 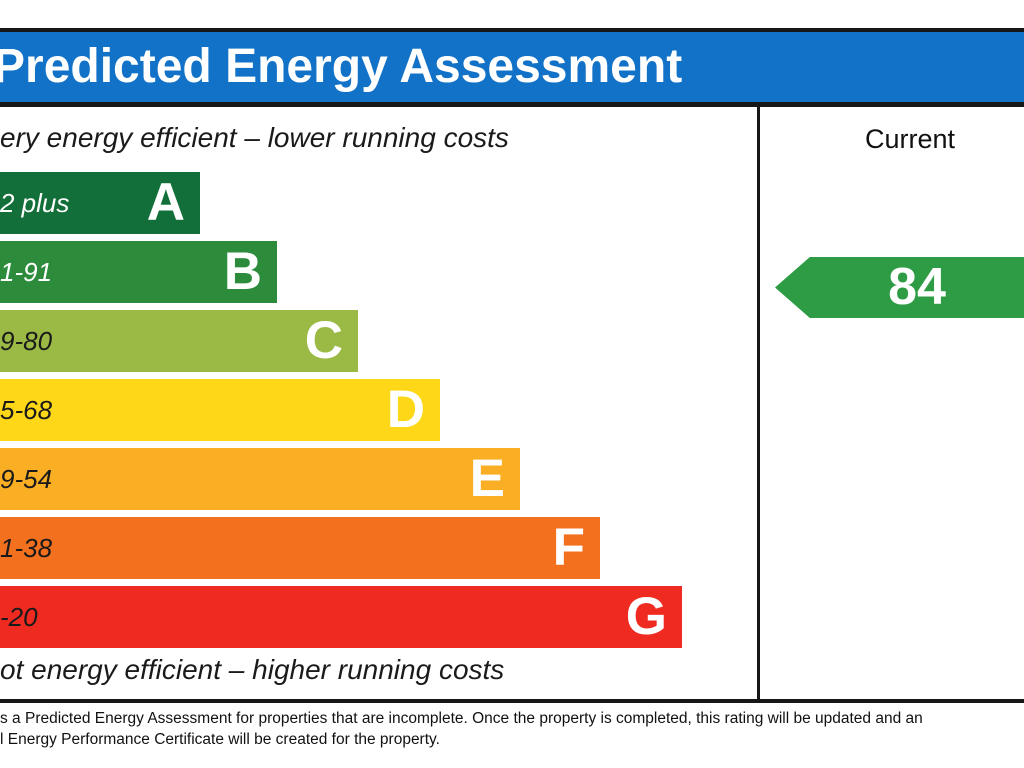 What do you see at coordinates (568, 547) in the screenshot?
I see `band-letter: F` at bounding box center [568, 547].